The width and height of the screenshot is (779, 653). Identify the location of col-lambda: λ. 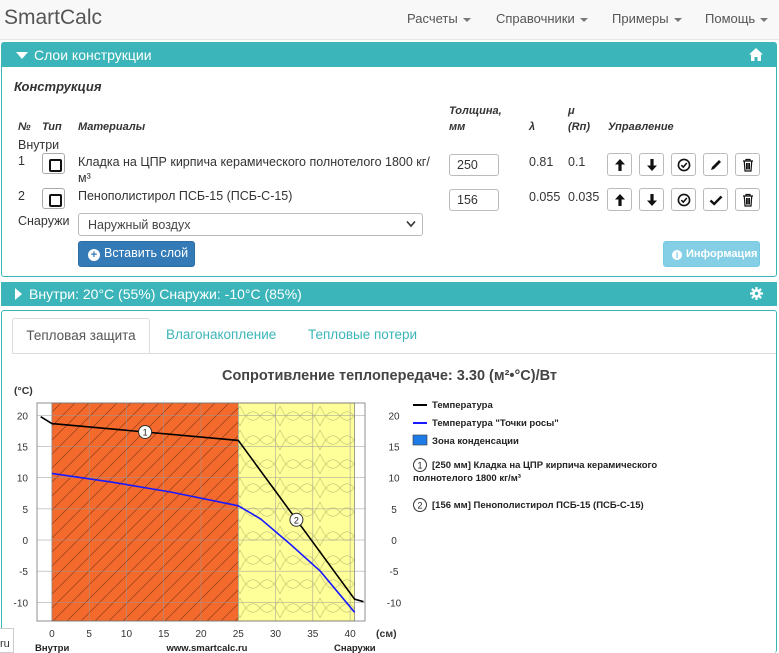
(532, 127).